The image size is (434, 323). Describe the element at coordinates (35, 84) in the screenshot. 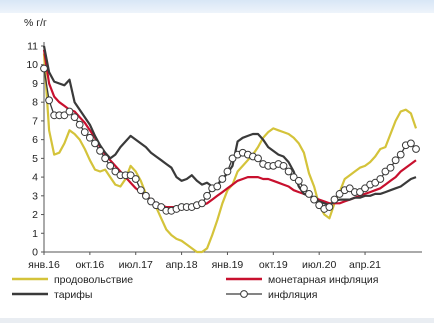

I see `y-tick-label: 9` at that location.